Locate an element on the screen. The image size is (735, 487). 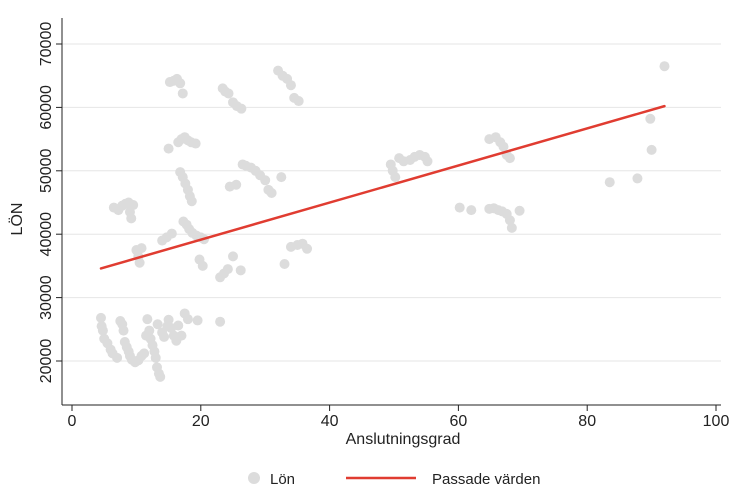
x-tick-label-1: 20 is located at coordinates (201, 421).